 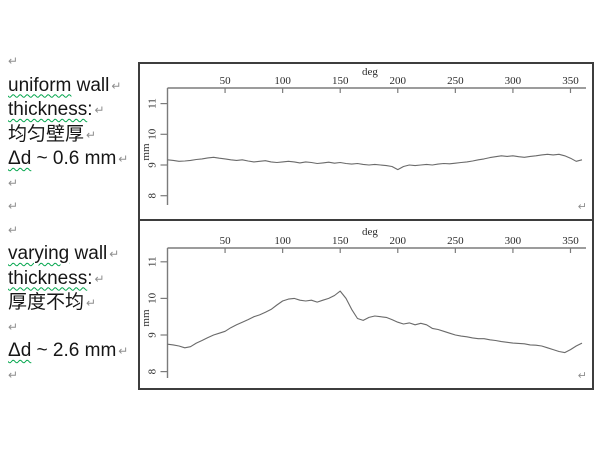 I want to click on text-segment: ~ 2.6 mm, so click(x=74, y=350).